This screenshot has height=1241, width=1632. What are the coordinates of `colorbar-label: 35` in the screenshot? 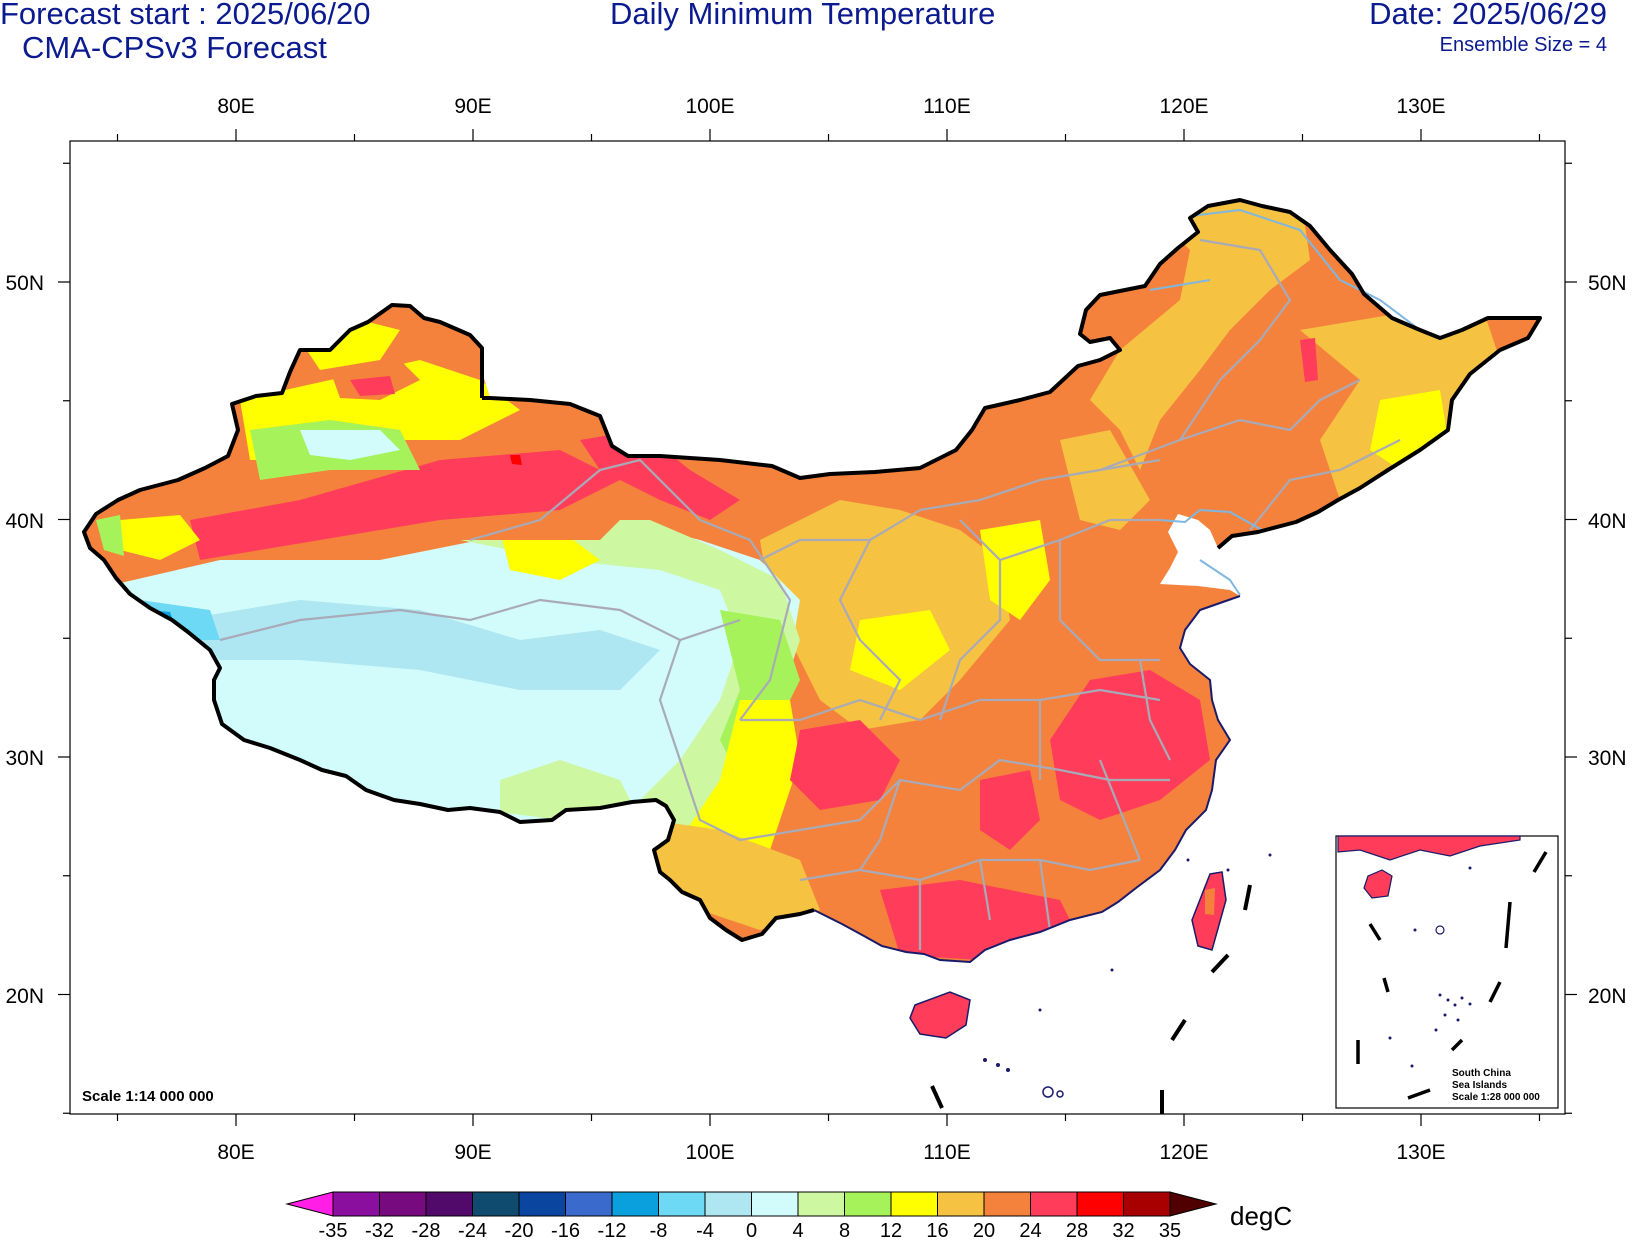 It's located at (1170, 1230).